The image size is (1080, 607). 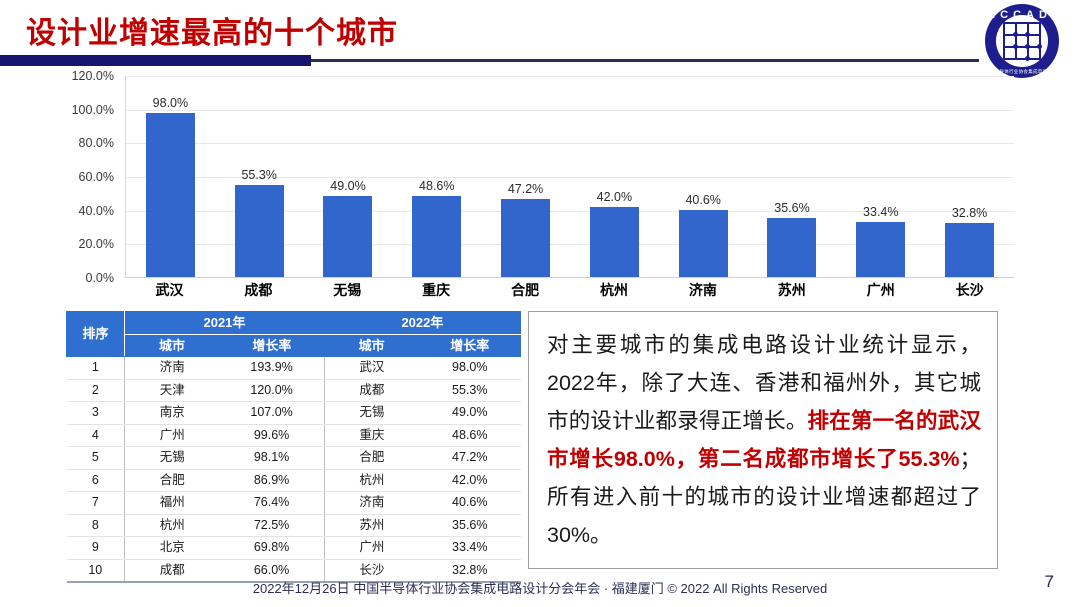 What do you see at coordinates (96, 435) in the screenshot?
I see `table-cell-rank: 4` at bounding box center [96, 435].